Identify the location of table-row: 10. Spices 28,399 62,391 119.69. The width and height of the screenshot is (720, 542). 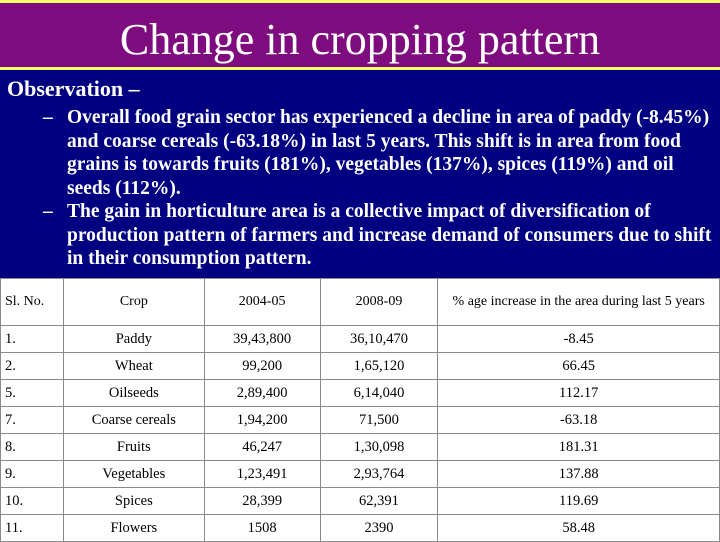
(360, 501).